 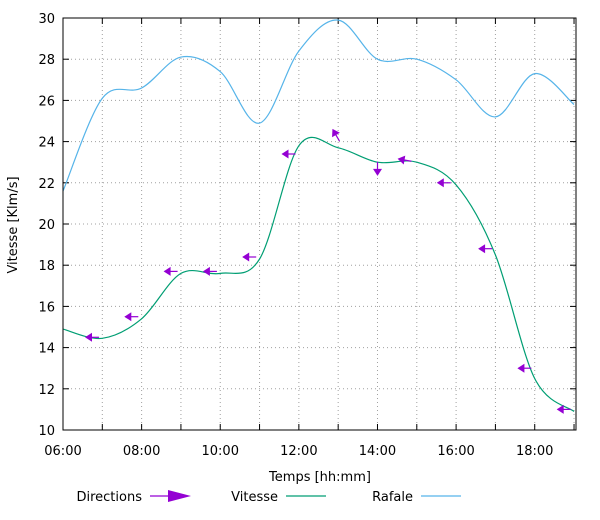 I want to click on x-tick-label: 10:00, so click(x=220, y=451).